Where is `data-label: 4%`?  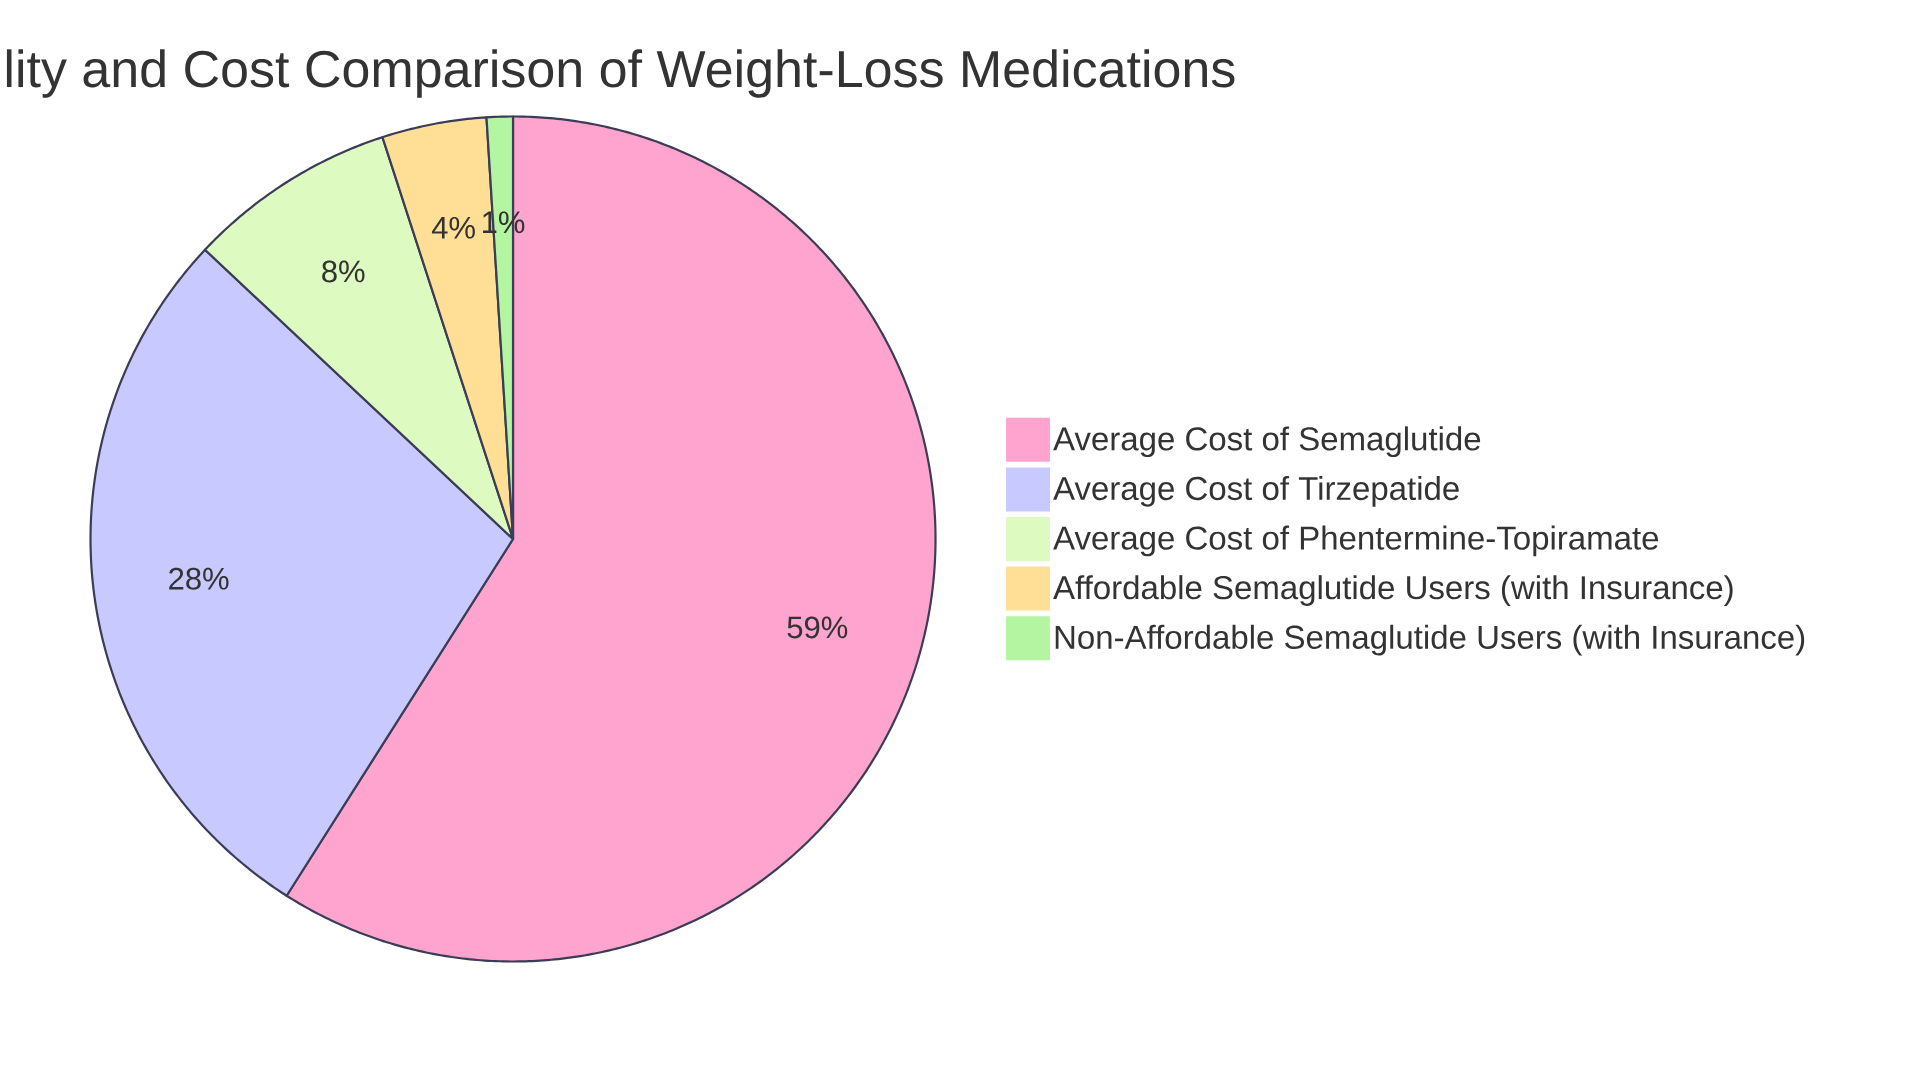 data-label: 4% is located at coordinates (453, 227).